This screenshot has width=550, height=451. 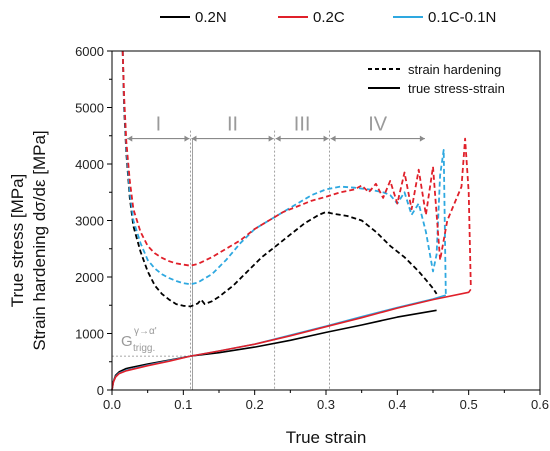 What do you see at coordinates (397, 404) in the screenshot?
I see `x-tick-label-4: 0.4` at bounding box center [397, 404].